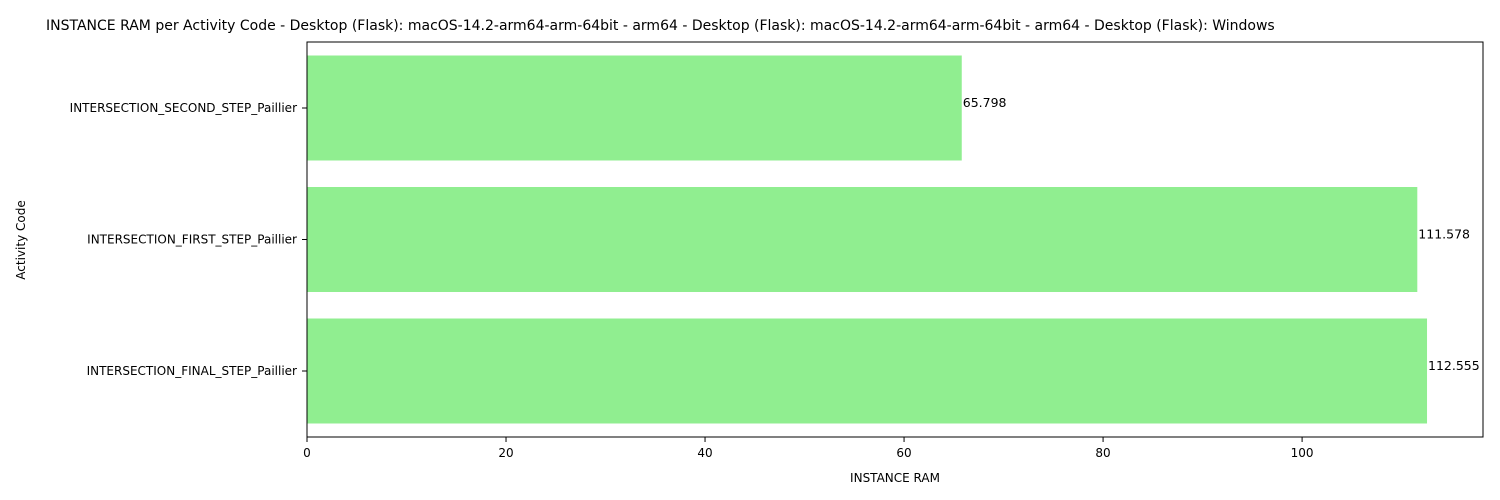 The width and height of the screenshot is (1500, 500). I want to click on data-label: 111.578, so click(1444, 234).